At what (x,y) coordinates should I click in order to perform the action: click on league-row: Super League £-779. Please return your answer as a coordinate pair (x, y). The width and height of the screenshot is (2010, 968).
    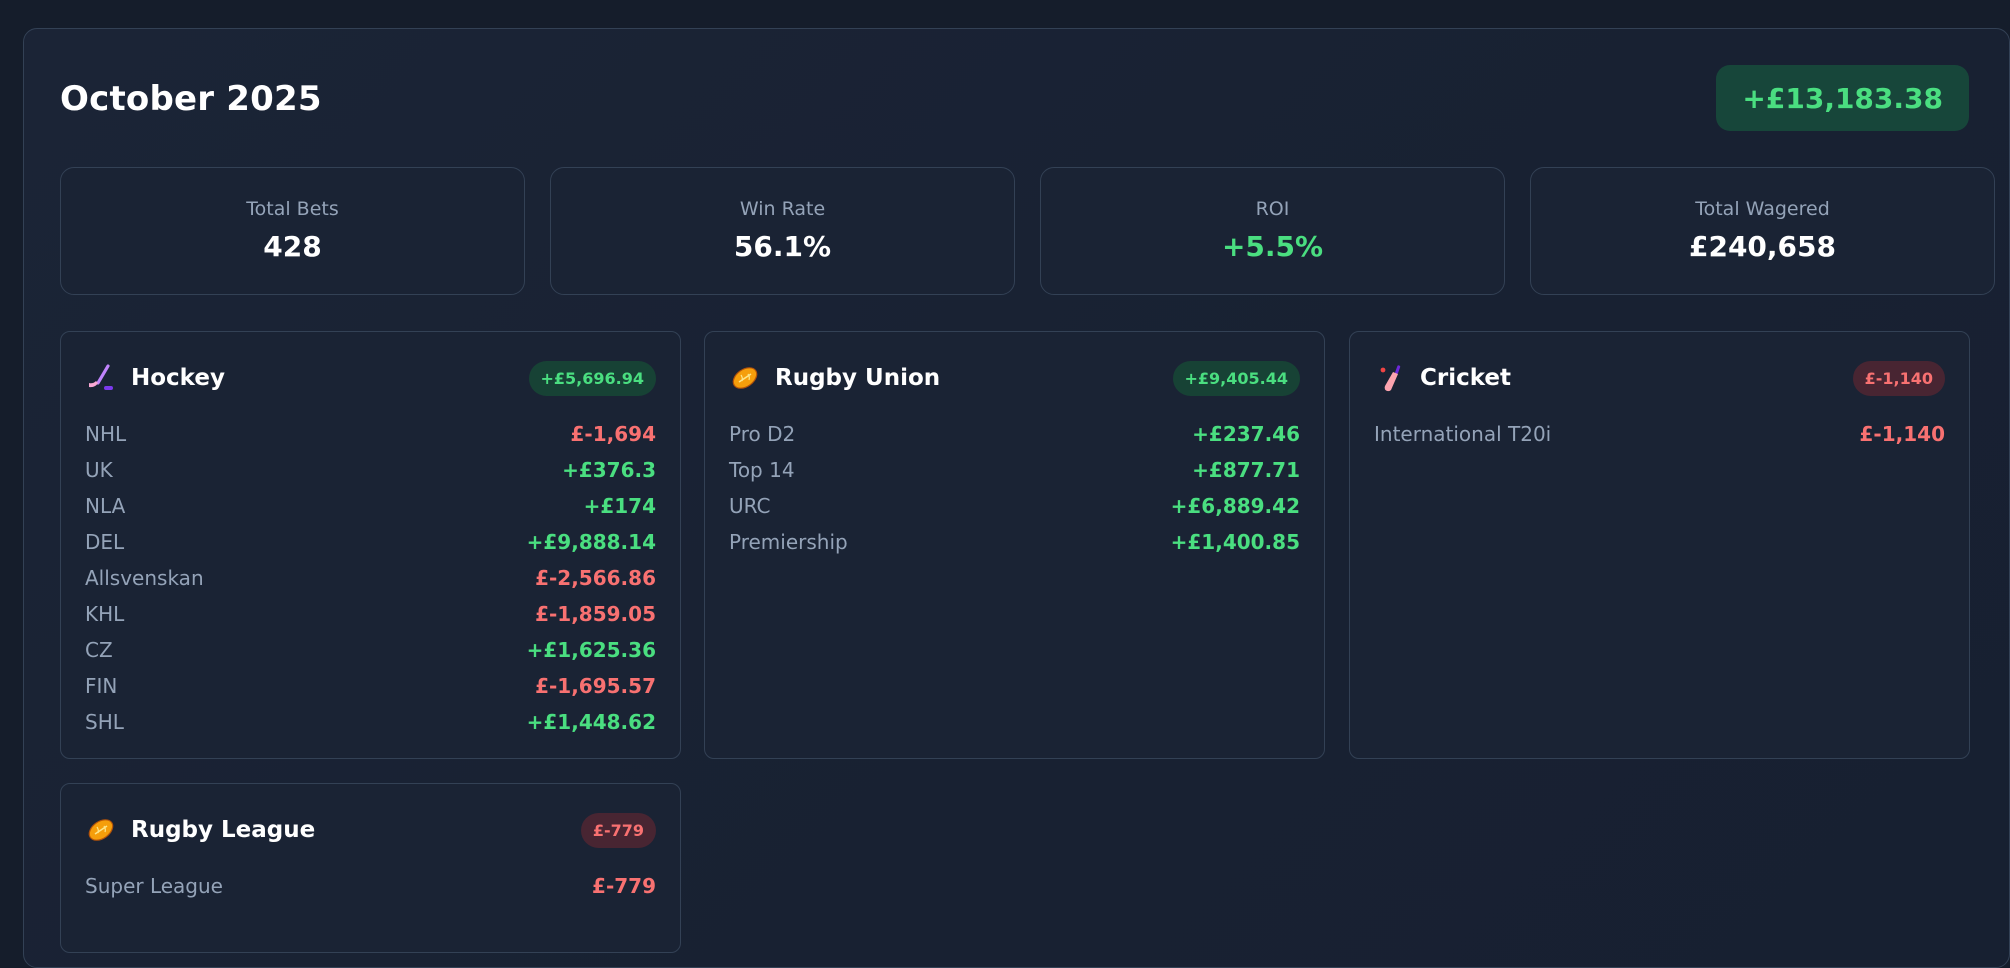
    Looking at the image, I should click on (370, 886).